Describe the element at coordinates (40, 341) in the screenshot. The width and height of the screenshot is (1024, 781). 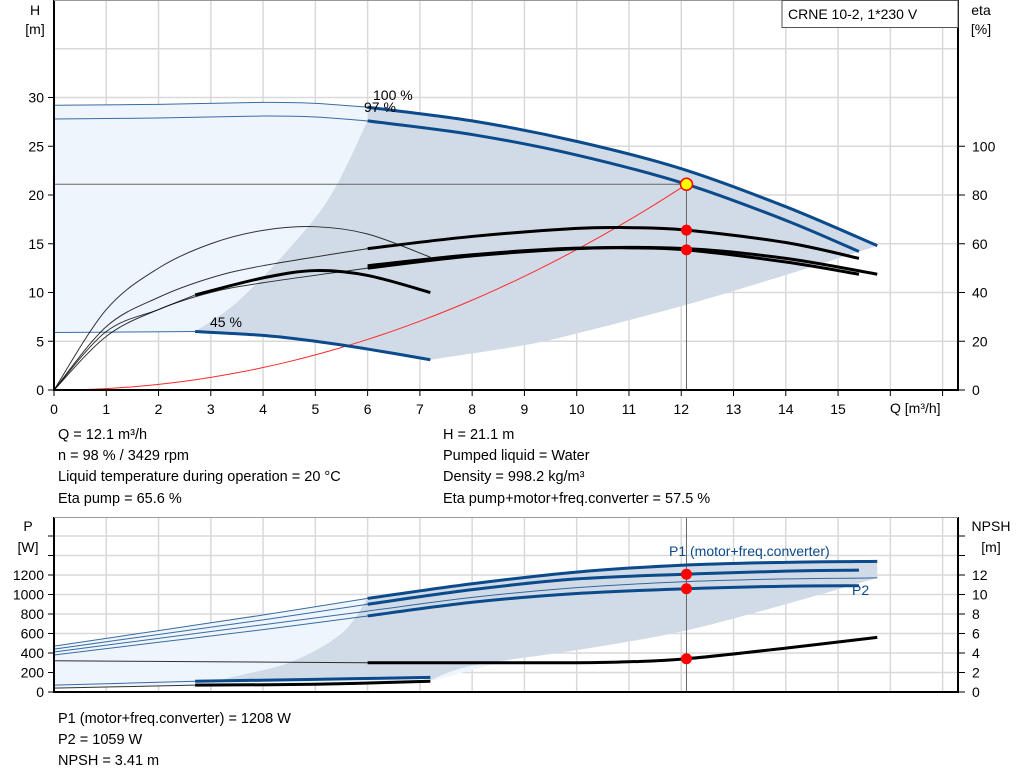
I see `h-tick-label: 5` at that location.